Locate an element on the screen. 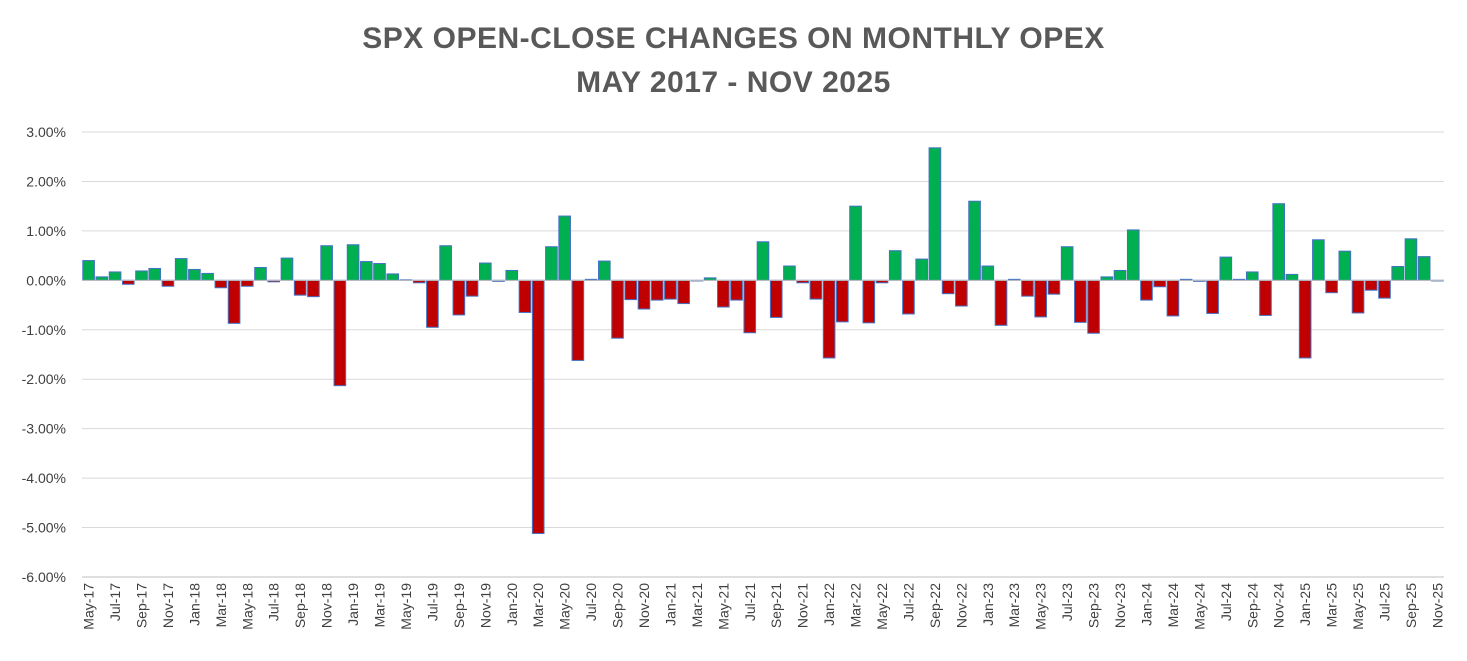 The width and height of the screenshot is (1467, 661). x-tick-label: Jul-19 is located at coordinates (432, 602).